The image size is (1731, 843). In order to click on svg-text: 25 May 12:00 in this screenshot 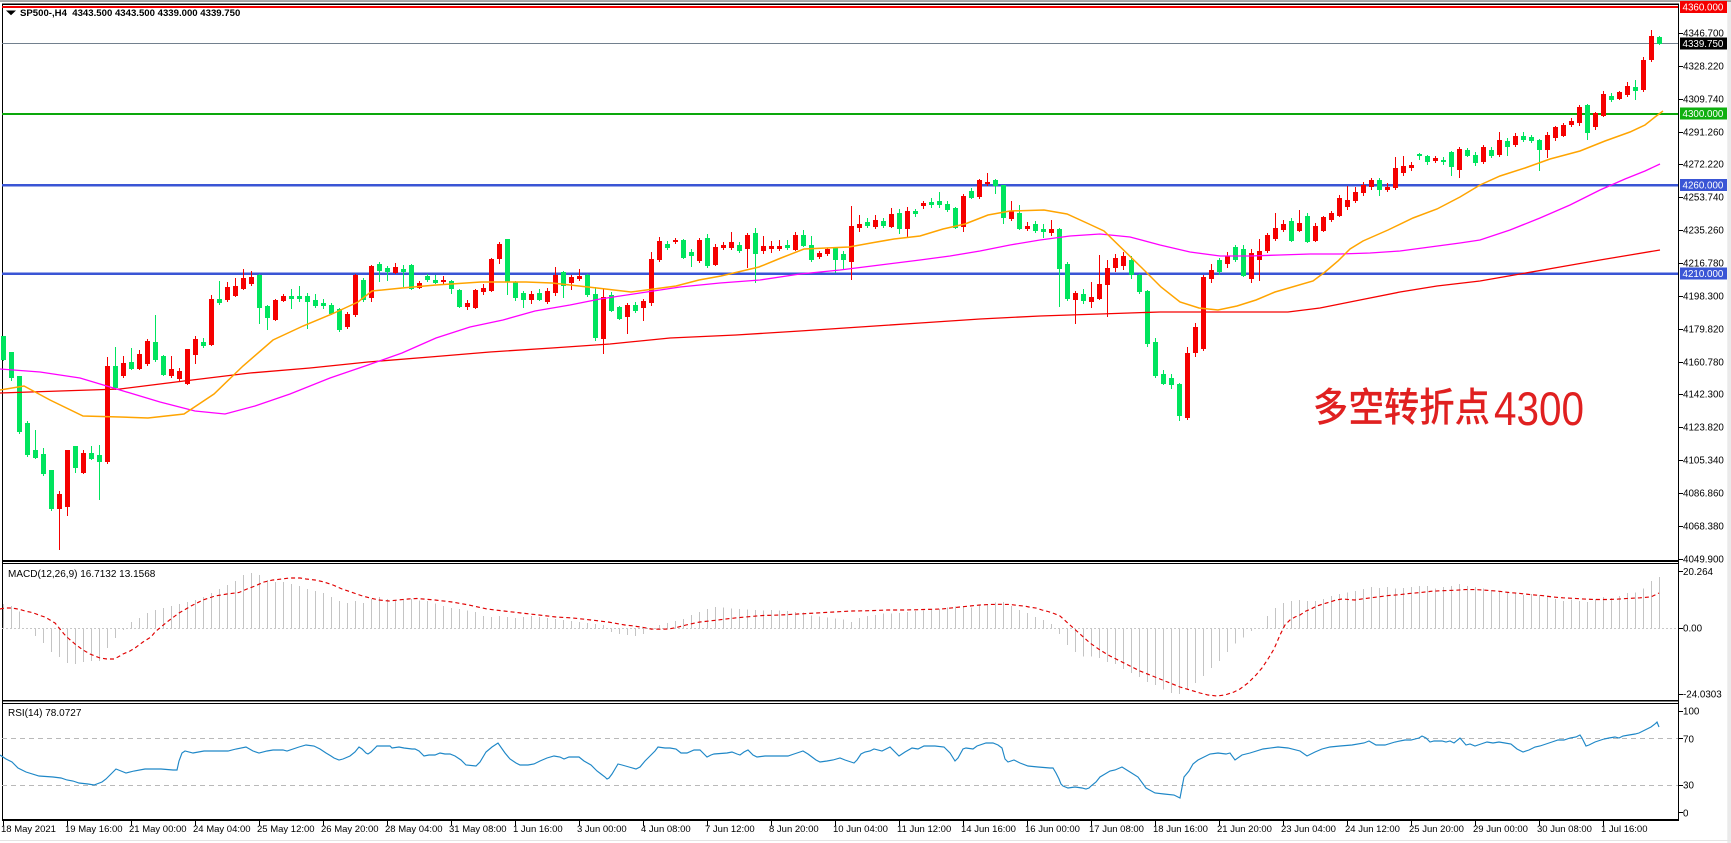, I will do `click(286, 829)`.